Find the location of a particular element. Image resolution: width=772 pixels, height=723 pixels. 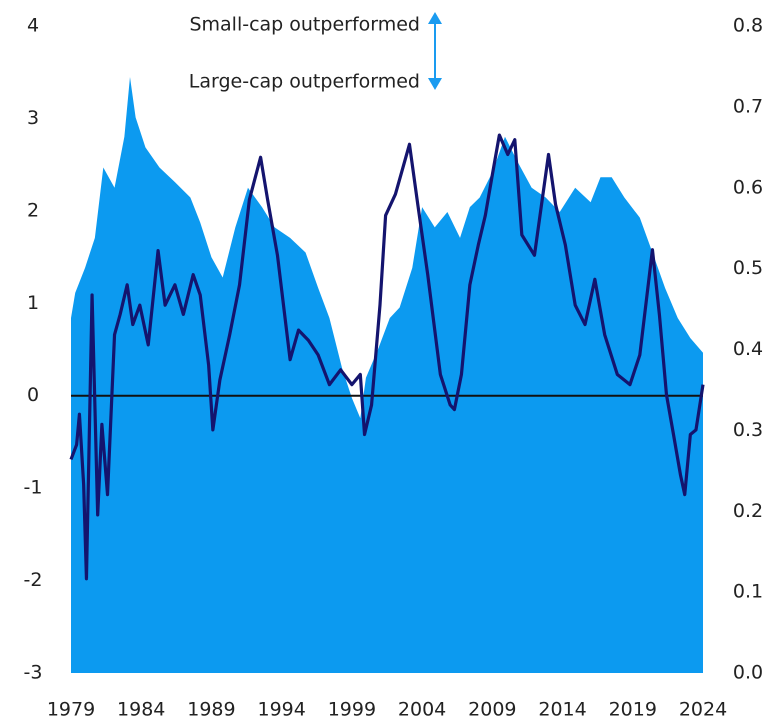

x-tick-label: 1984 is located at coordinates (141, 710).